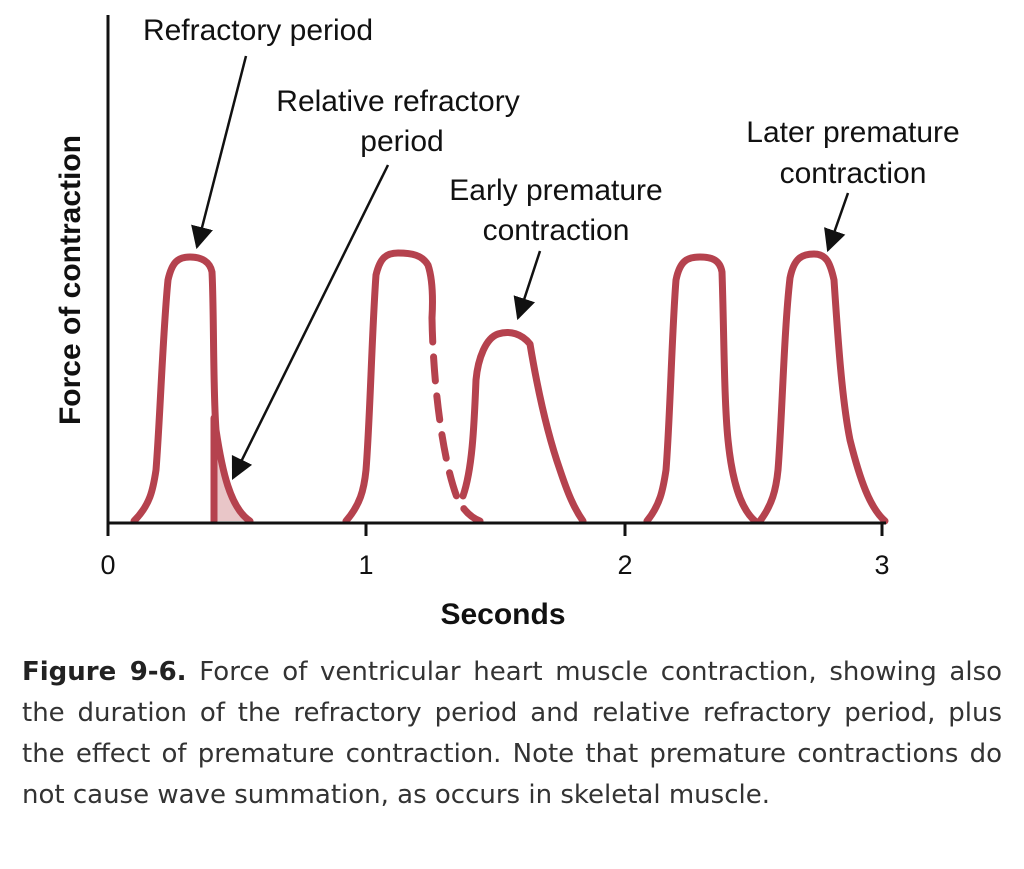  Describe the element at coordinates (555, 190) in the screenshot. I see `early-premature-label-line1: Early premature` at that location.